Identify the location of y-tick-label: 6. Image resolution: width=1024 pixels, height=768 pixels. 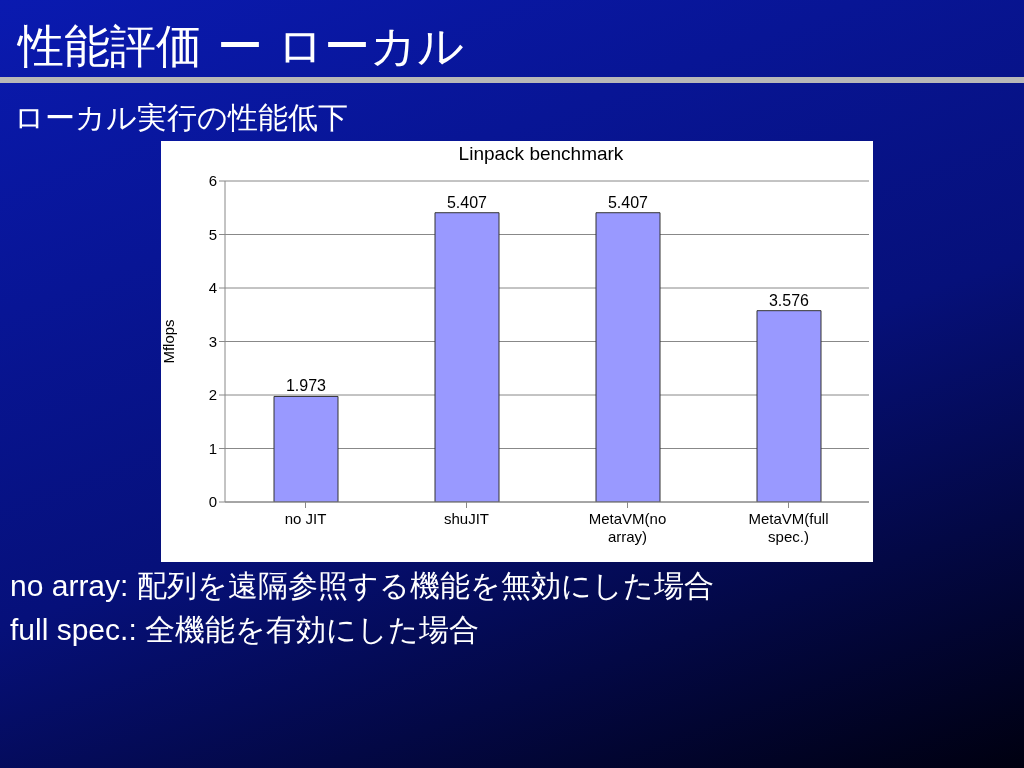
(212, 181).